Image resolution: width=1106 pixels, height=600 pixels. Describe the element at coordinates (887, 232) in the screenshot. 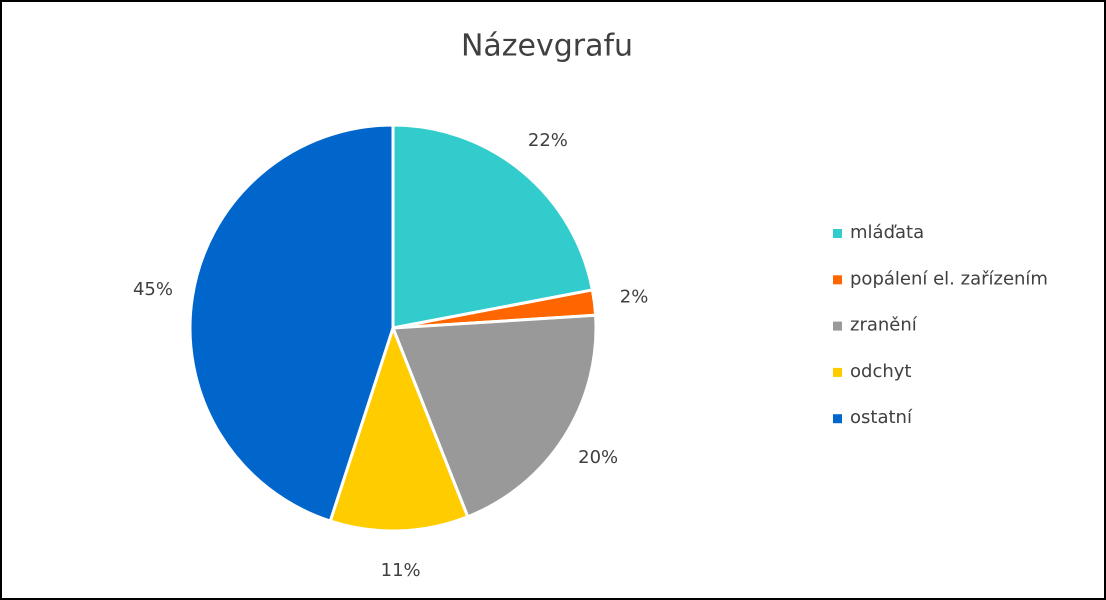

I see `legend-label: mláďata` at that location.